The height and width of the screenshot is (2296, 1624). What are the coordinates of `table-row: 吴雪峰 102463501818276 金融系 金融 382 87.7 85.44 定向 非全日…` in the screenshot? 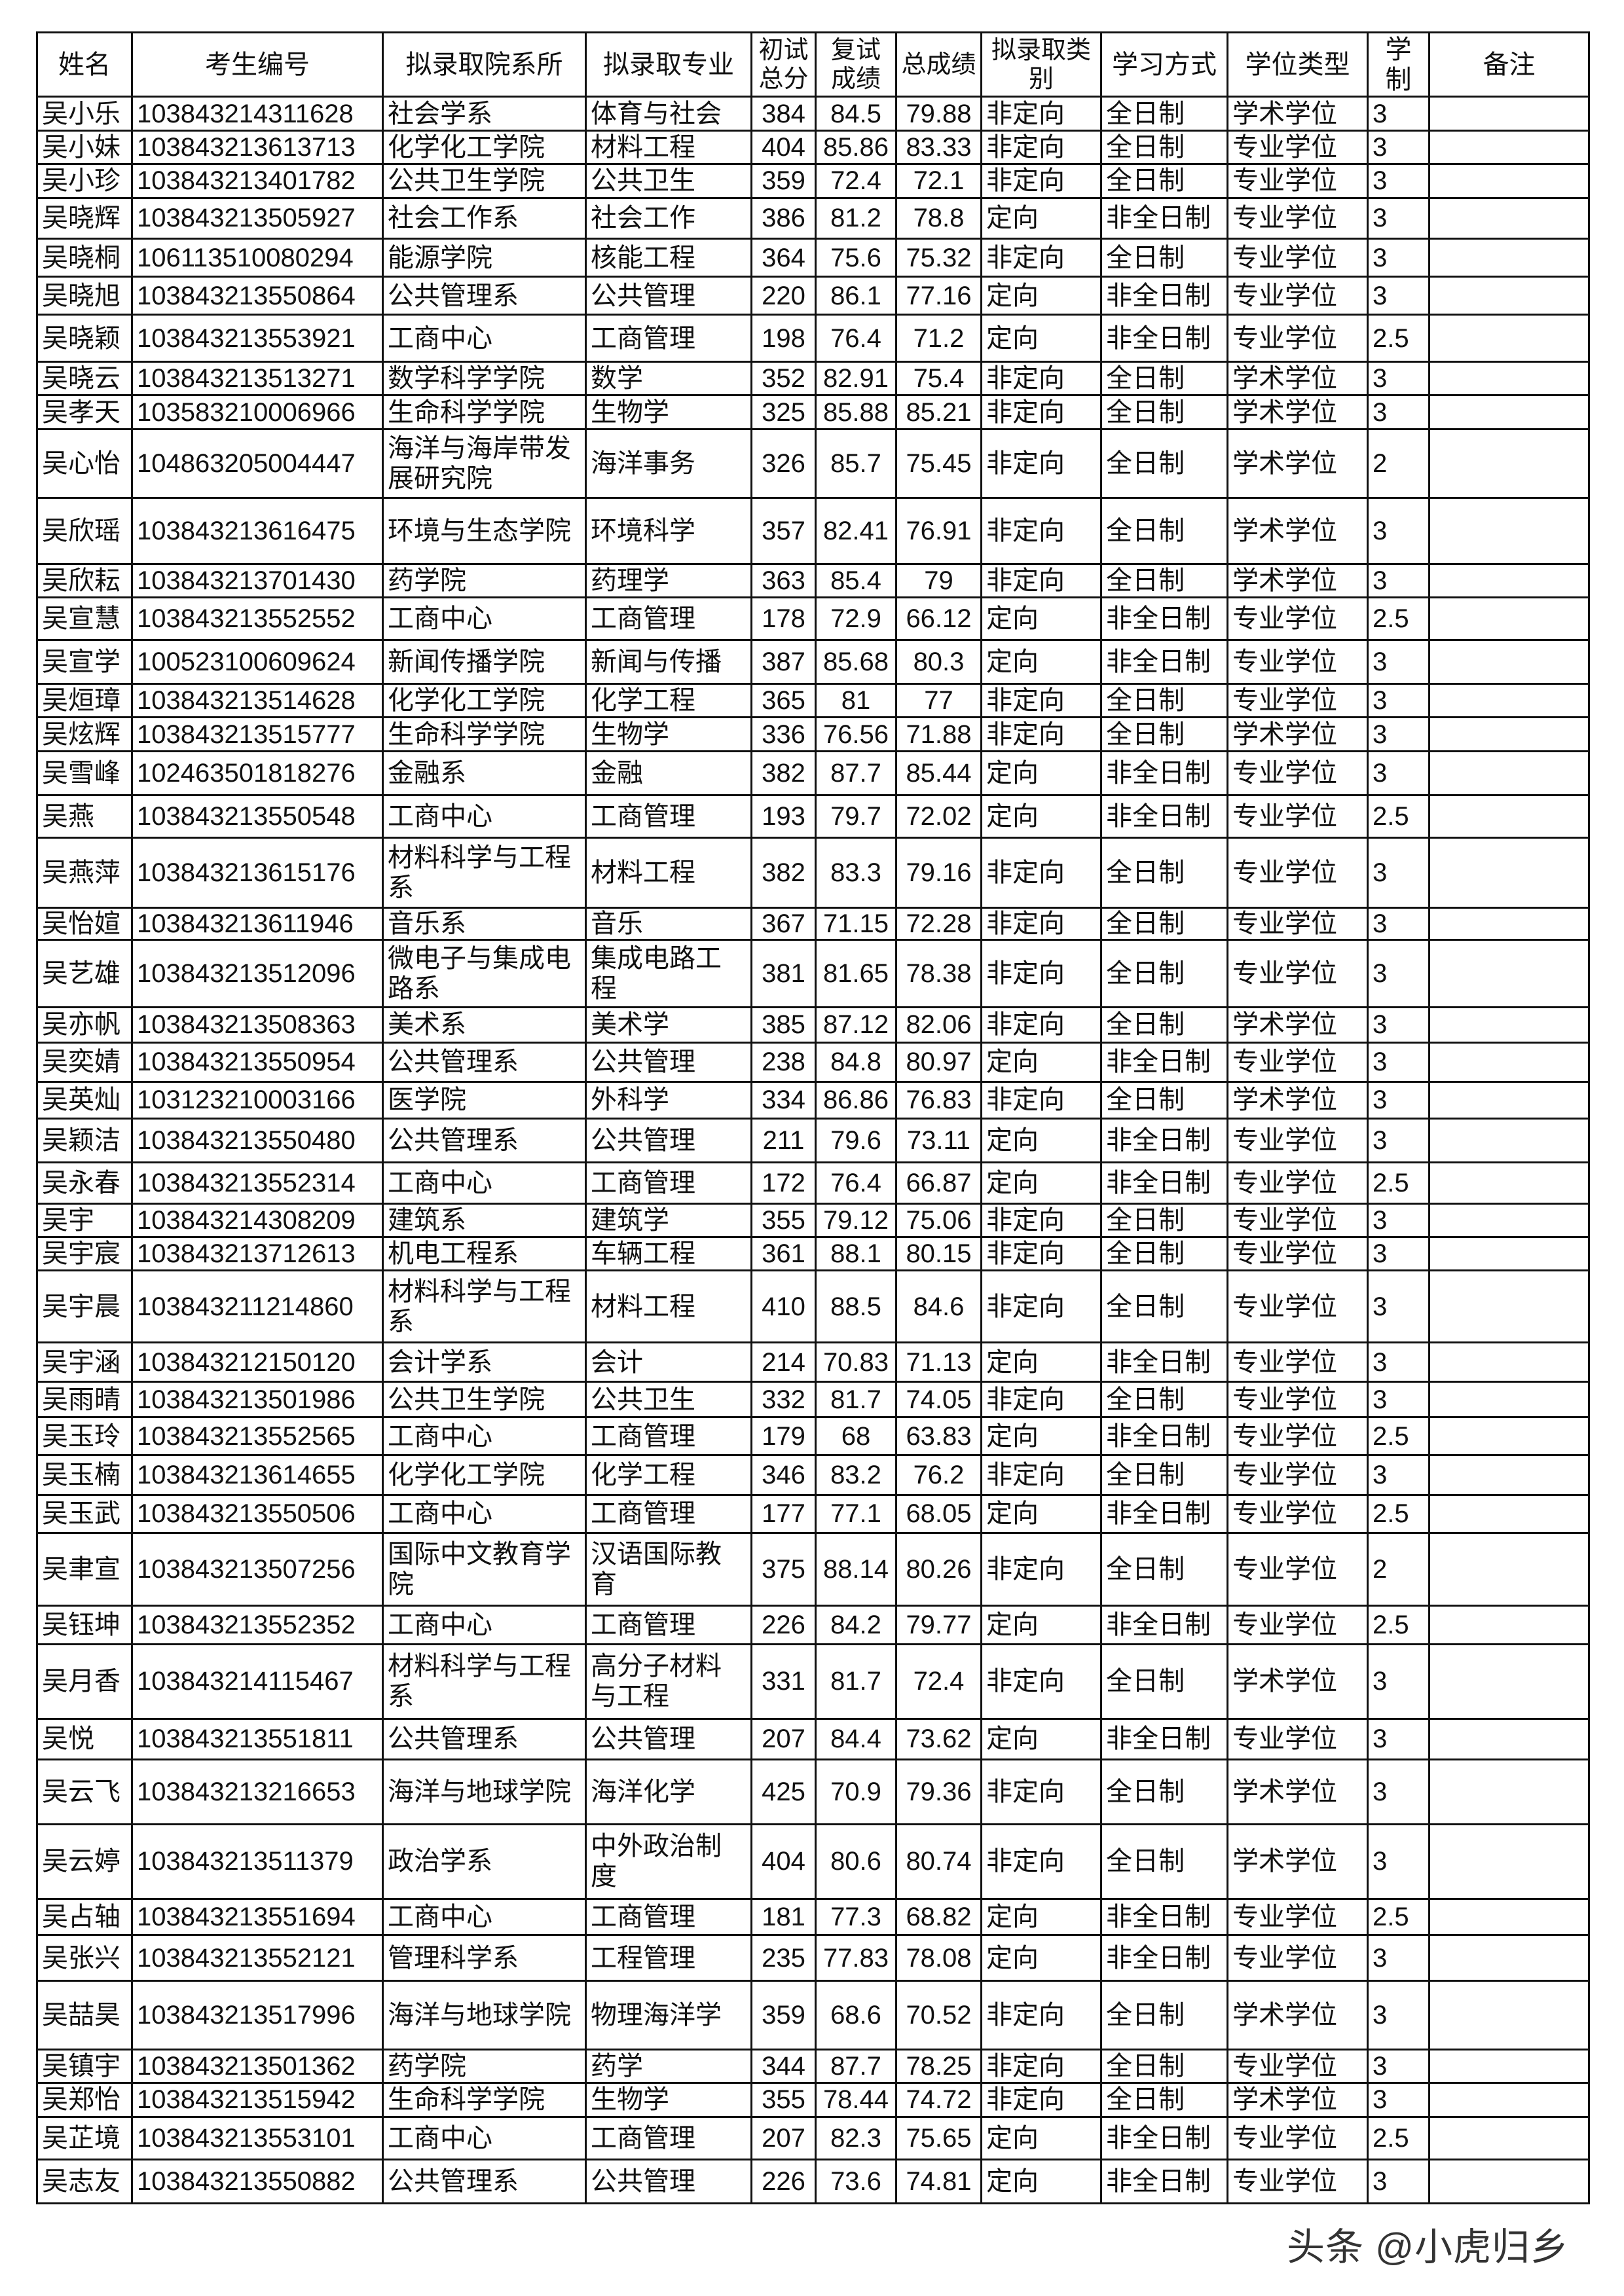 It's located at (813, 773).